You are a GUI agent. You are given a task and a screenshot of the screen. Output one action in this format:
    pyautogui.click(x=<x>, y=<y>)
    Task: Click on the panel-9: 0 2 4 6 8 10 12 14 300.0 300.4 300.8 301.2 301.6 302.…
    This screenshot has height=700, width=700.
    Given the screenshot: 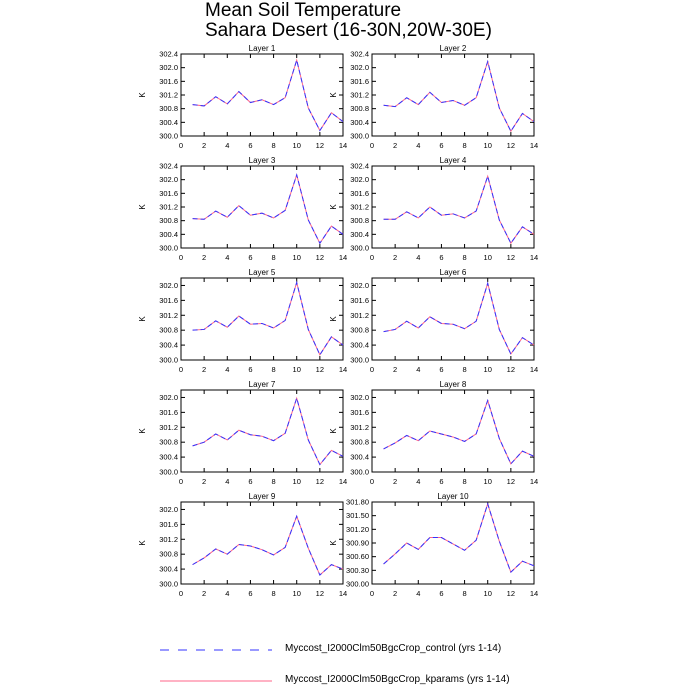 What is the action you would take?
    pyautogui.click(x=242, y=545)
    